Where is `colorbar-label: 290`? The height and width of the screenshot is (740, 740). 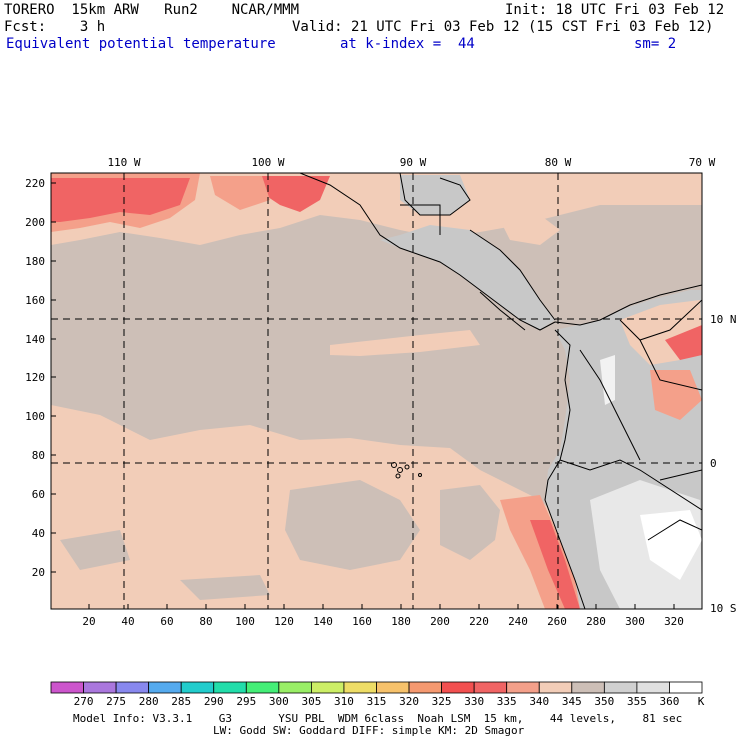 colorbar-label: 290 is located at coordinates (214, 701).